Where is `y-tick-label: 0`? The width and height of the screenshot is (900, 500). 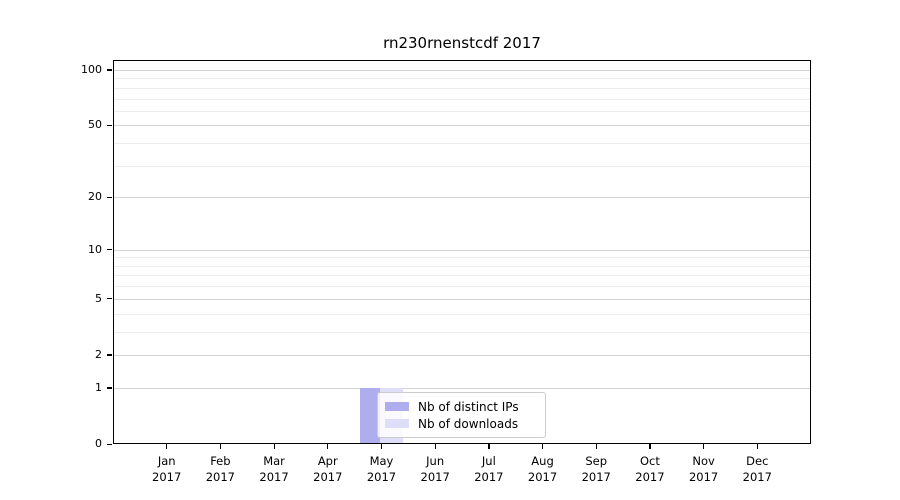
y-tick-label: 0 is located at coordinates (98, 443).